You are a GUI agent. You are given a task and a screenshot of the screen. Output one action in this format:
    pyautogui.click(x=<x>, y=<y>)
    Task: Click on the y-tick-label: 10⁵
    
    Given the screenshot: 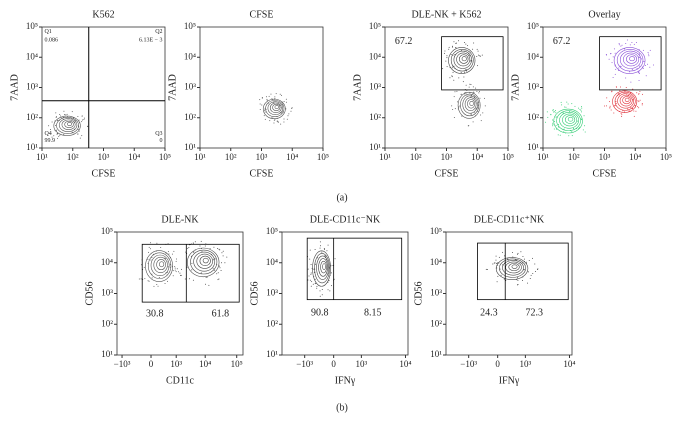 What is the action you would take?
    pyautogui.click(x=190, y=26)
    